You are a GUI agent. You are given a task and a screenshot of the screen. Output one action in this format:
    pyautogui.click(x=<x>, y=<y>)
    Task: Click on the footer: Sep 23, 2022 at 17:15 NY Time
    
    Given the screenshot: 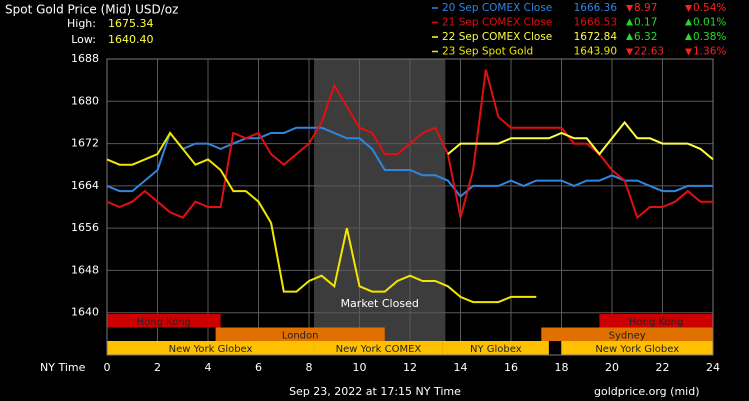 What is the action you would take?
    pyautogui.click(x=375, y=391)
    